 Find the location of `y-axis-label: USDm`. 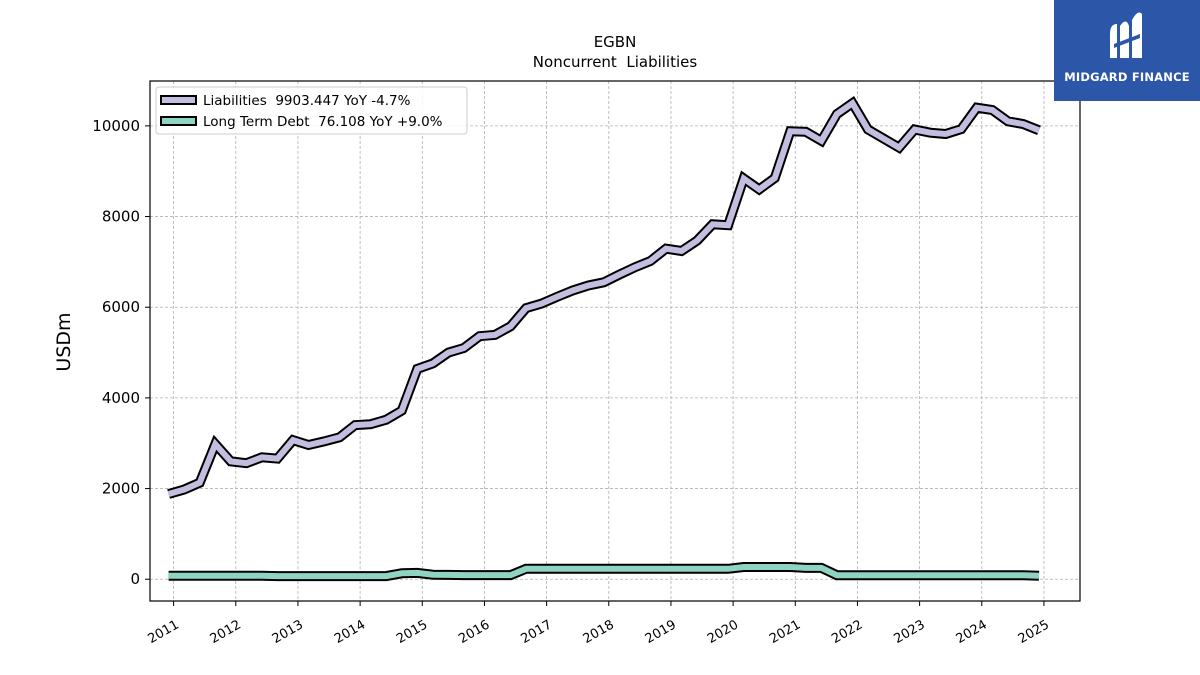

y-axis-label: USDm is located at coordinates (64, 341).